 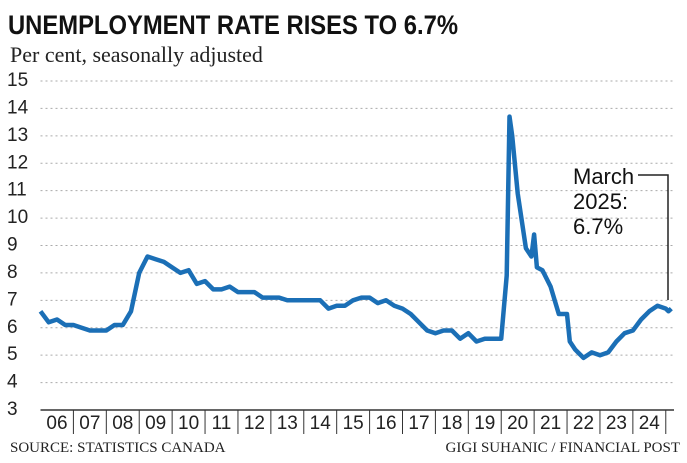 I want to click on annotation: 2025:, so click(x=600, y=201).